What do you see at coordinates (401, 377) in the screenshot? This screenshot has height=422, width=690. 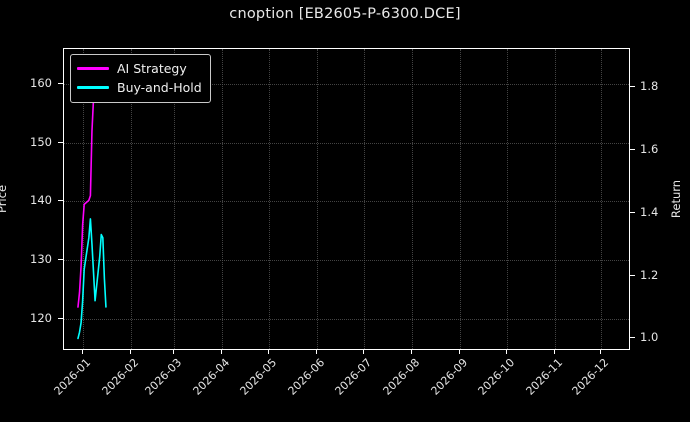 I see `x-axis-tick-label: 2026-08` at bounding box center [401, 377].